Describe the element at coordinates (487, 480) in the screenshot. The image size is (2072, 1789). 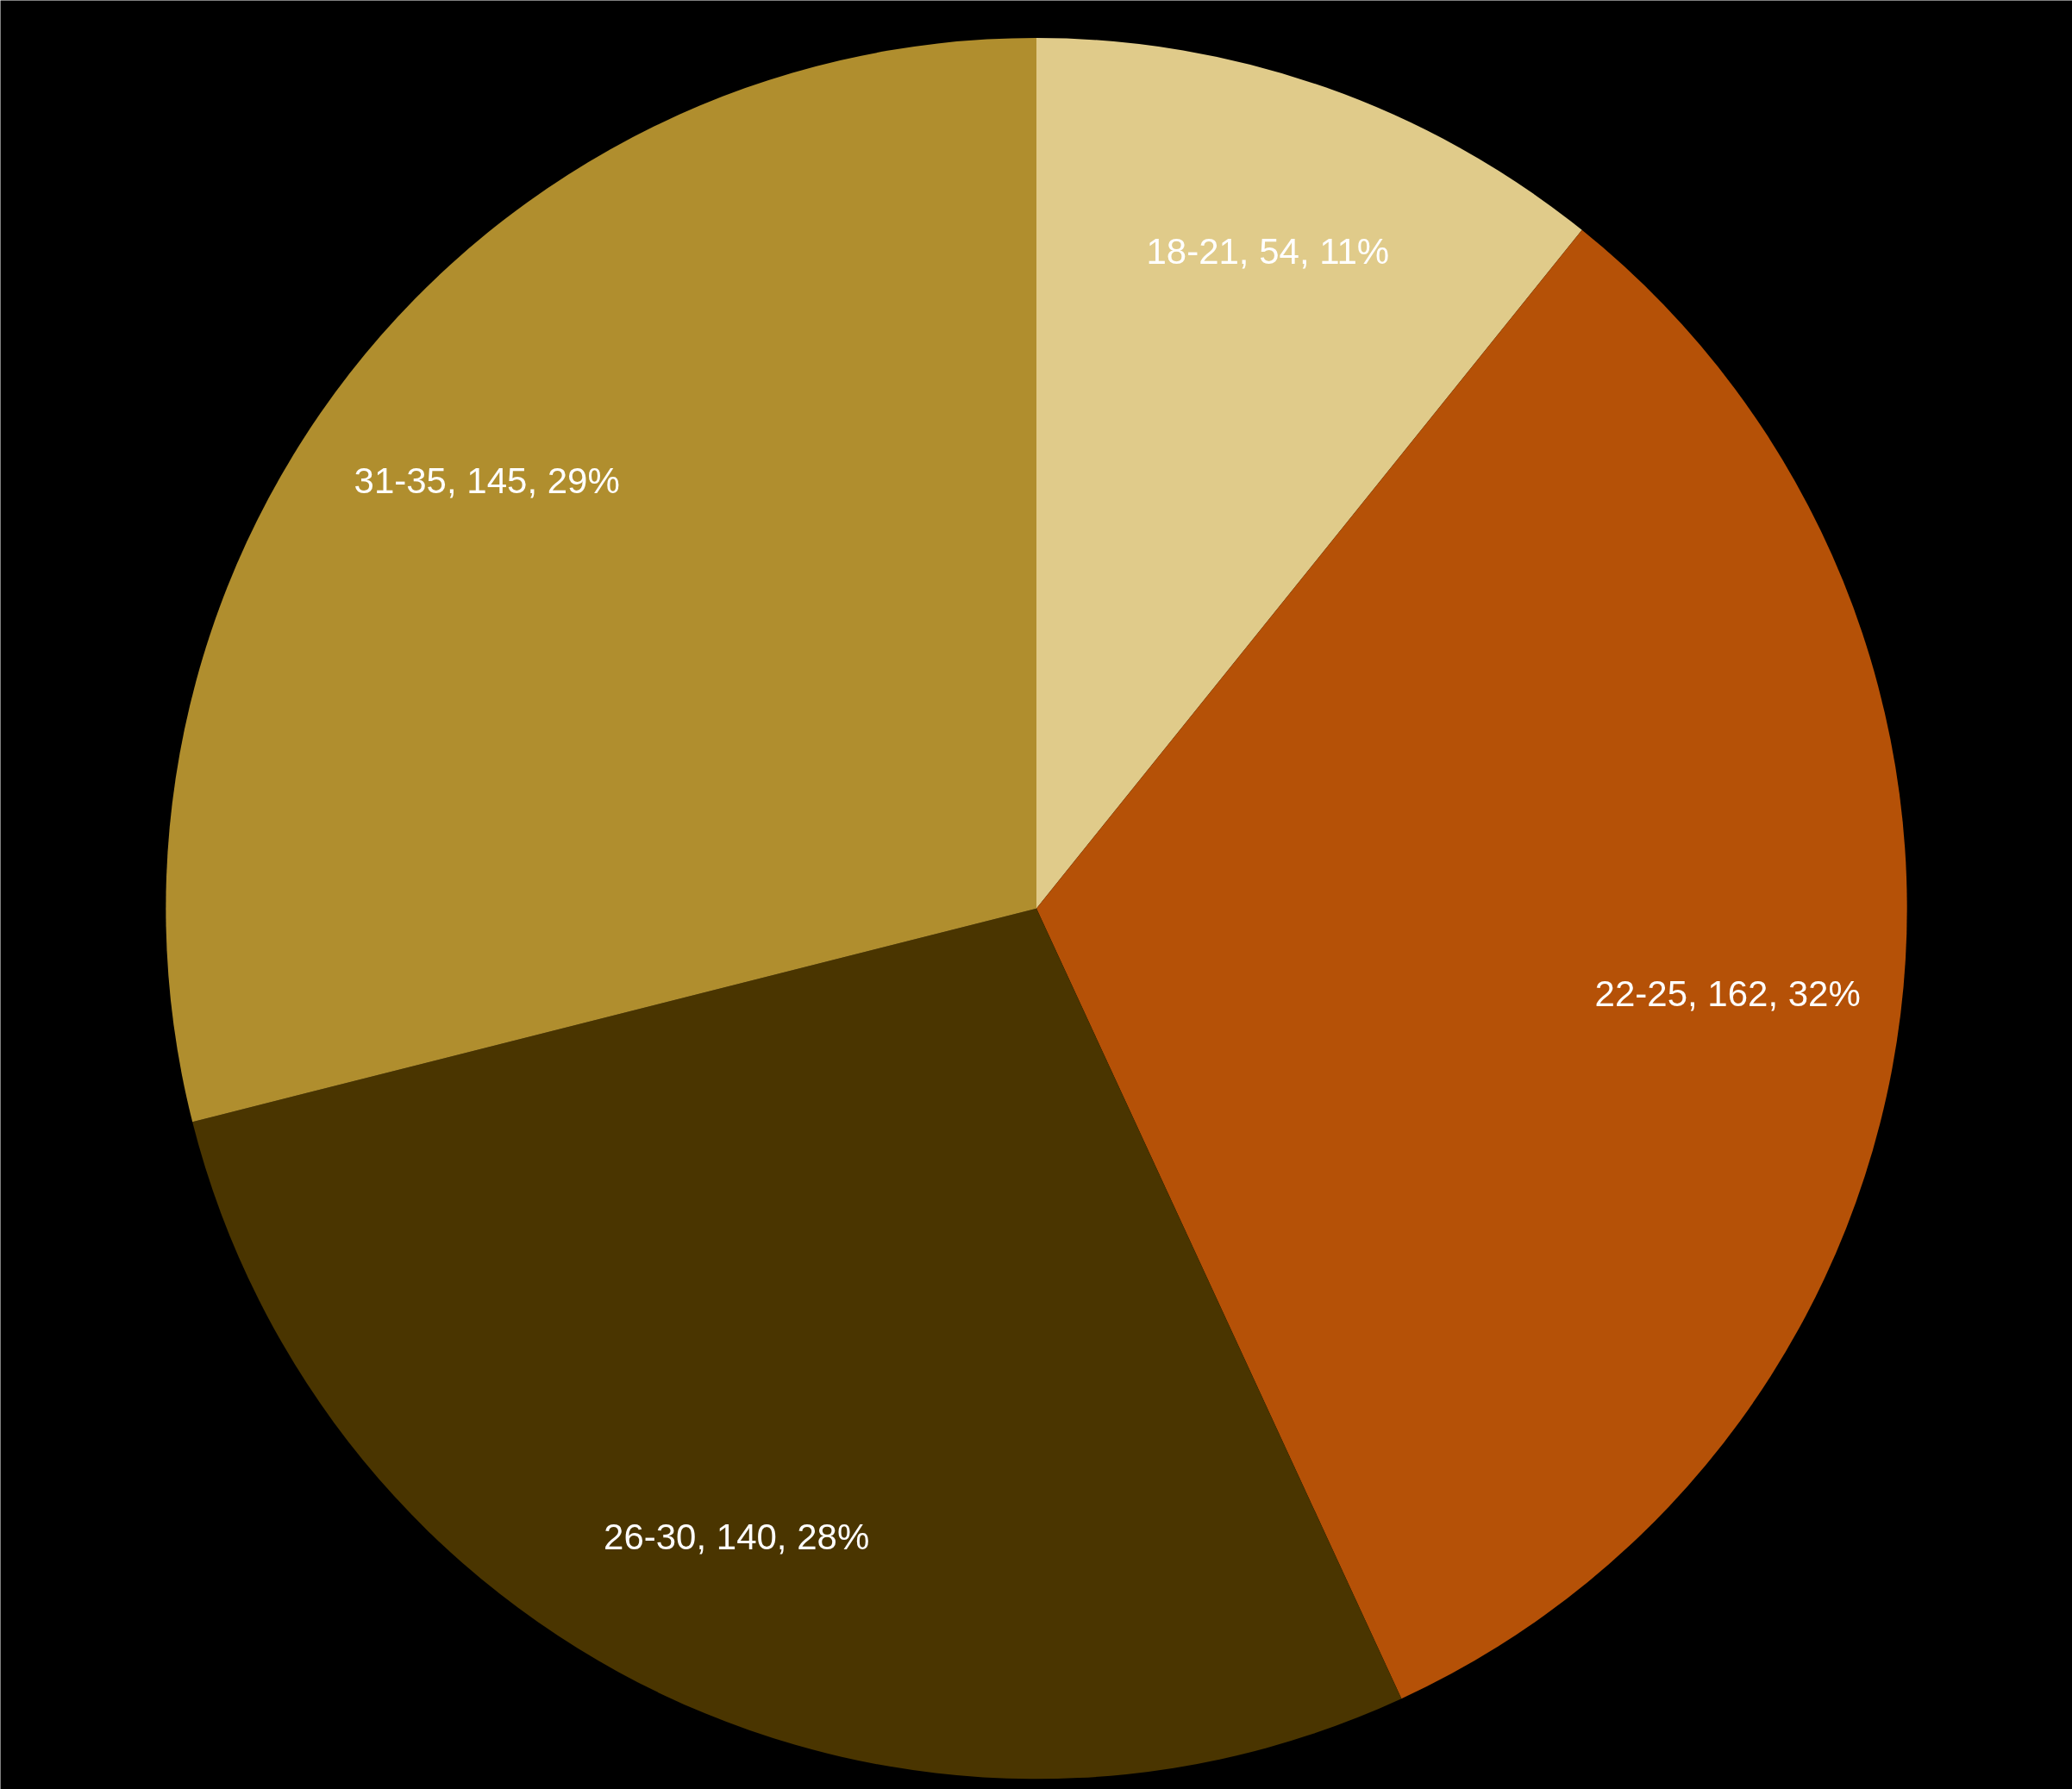
I see `slice-label: 31-35, 145, 29%` at that location.